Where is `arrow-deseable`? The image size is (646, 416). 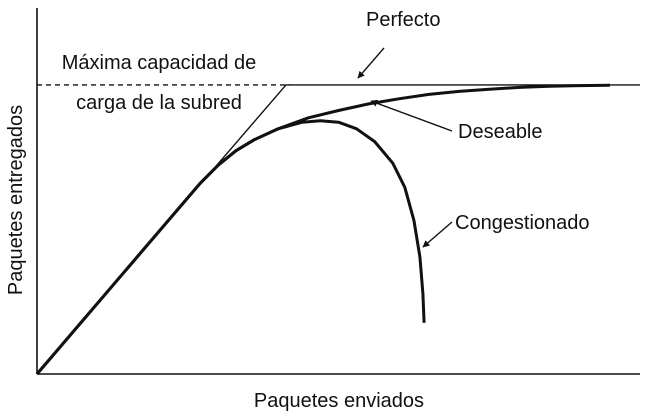 arrow-deseable is located at coordinates (411, 115).